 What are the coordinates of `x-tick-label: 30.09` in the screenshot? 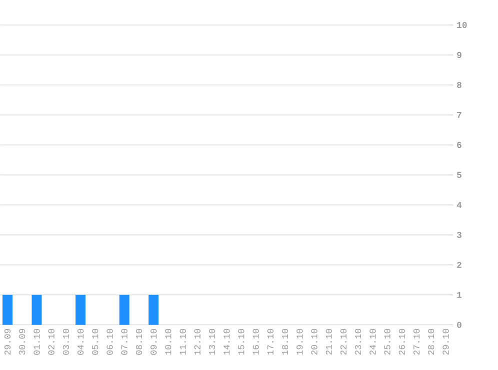 It's located at (22, 342).